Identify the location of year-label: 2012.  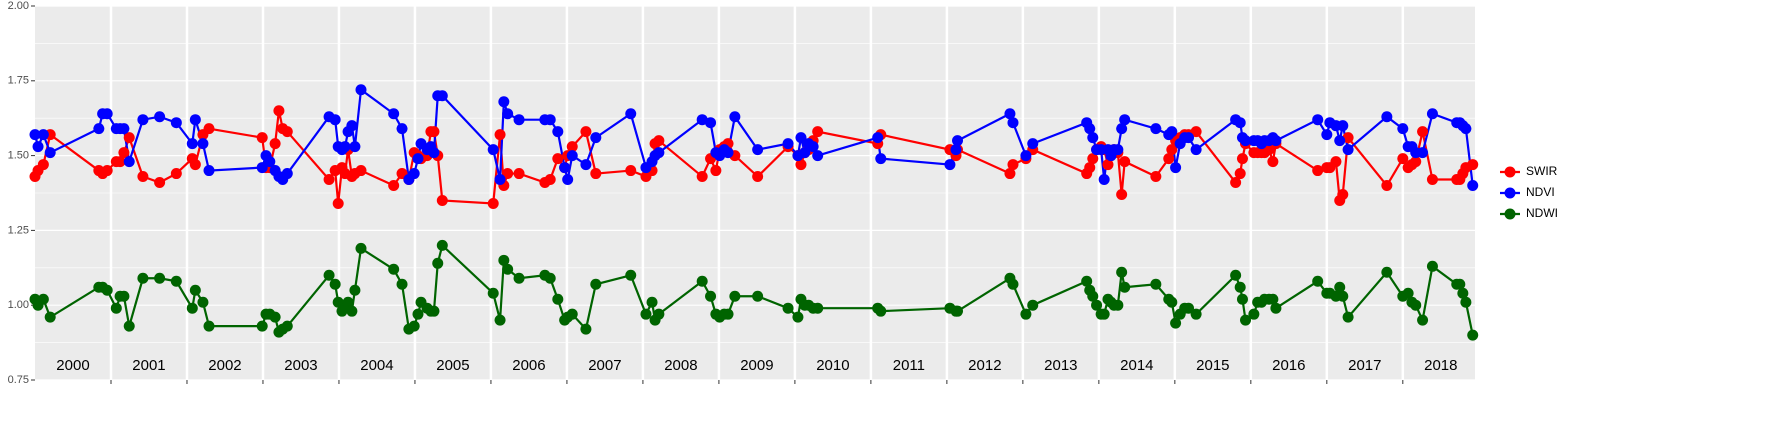
(984, 365).